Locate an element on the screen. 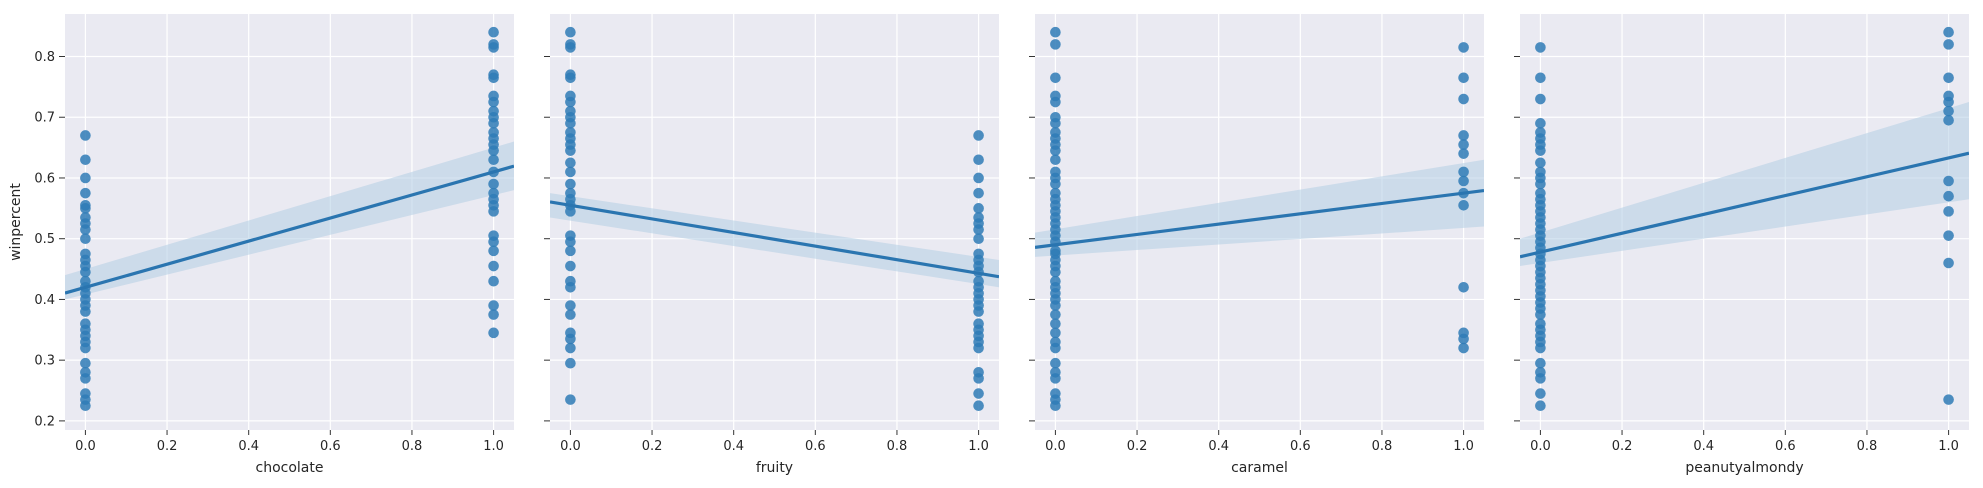 This screenshot has width=1983, height=488. confidence-band is located at coordinates (1744, 184).